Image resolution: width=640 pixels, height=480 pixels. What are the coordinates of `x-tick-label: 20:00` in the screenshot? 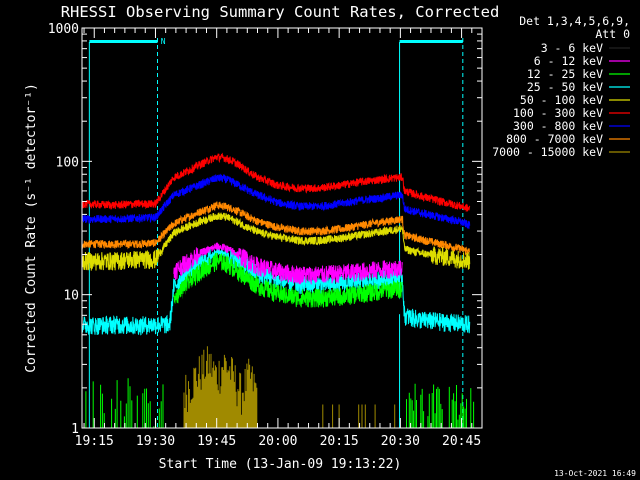 It's located at (277, 441).